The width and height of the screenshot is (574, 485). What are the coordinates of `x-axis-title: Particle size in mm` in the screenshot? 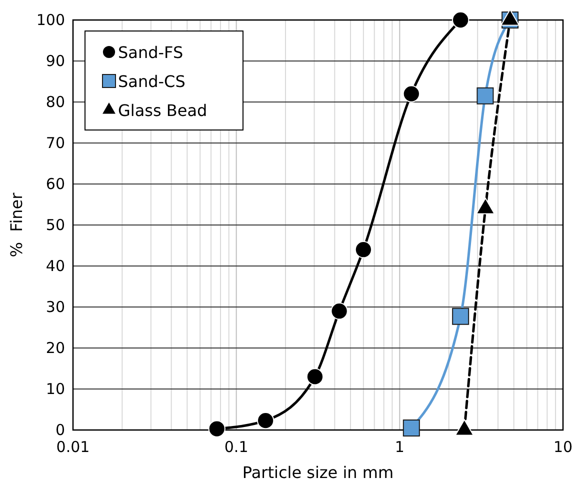 It's located at (318, 472).